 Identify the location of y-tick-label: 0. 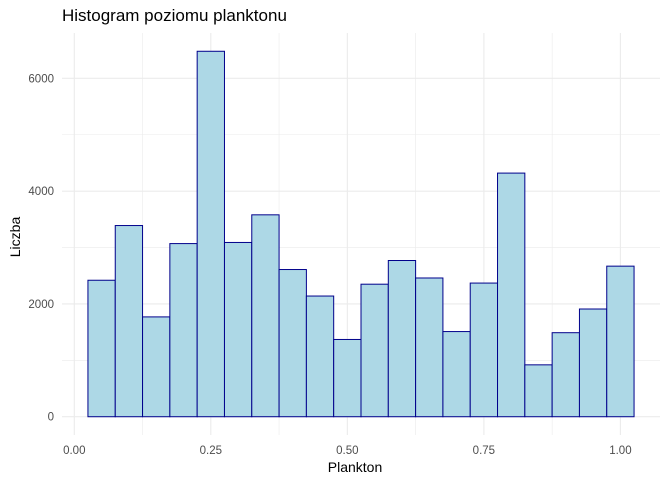
(51, 418).